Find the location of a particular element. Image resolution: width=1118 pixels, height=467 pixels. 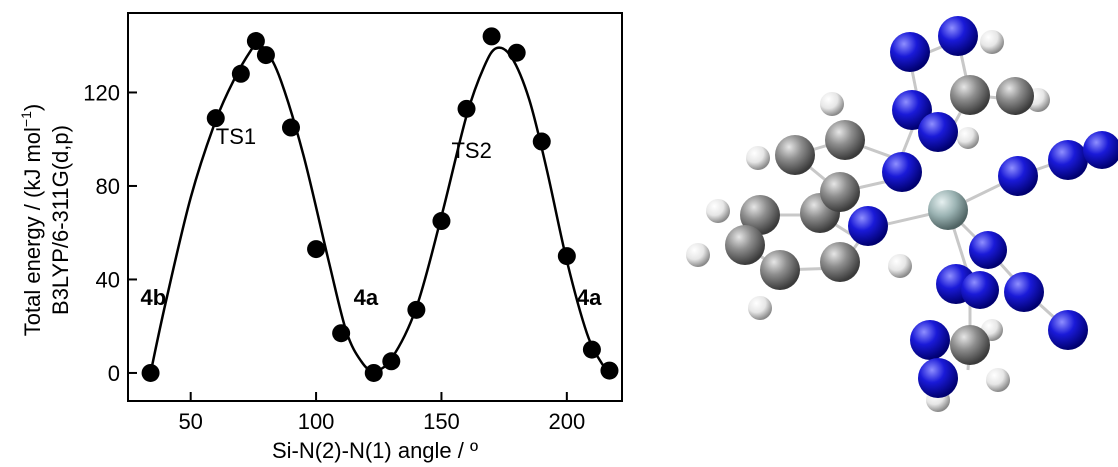

y-axis-title-close: ) is located at coordinates (32, 107).